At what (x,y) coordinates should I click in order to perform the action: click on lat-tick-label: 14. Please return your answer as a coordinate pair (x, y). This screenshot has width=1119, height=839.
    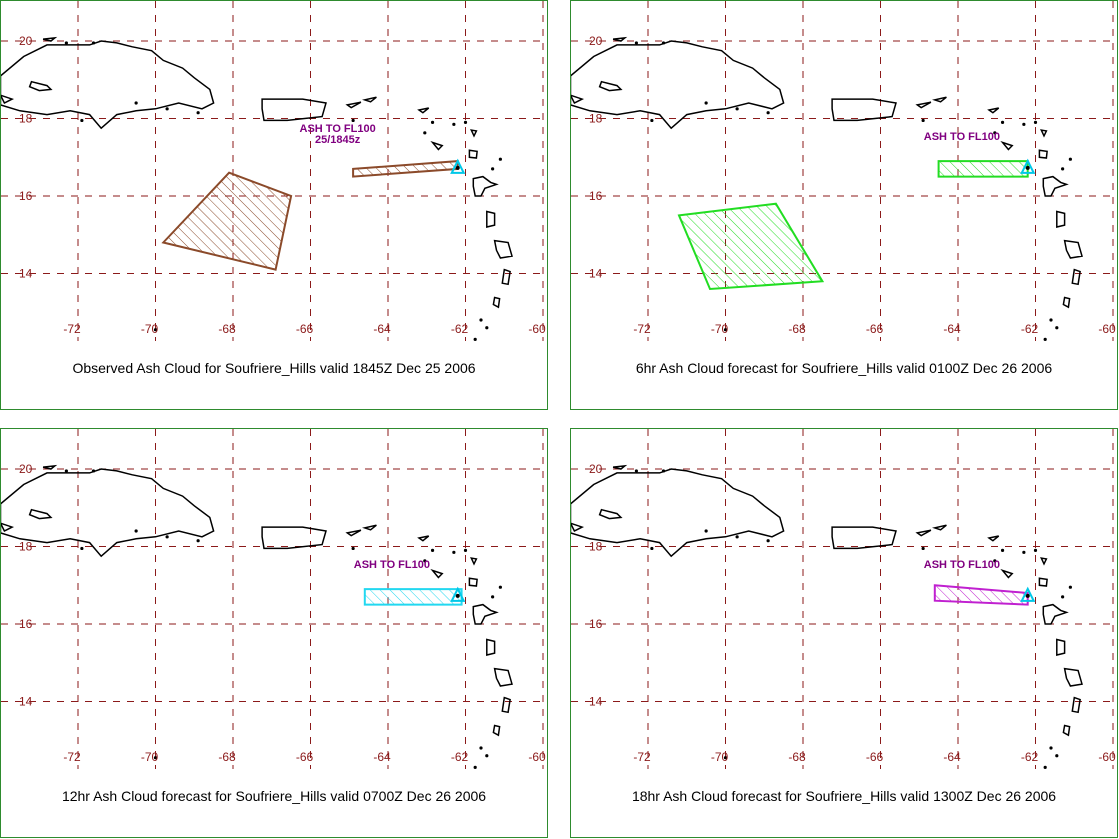
    Looking at the image, I should click on (26, 274).